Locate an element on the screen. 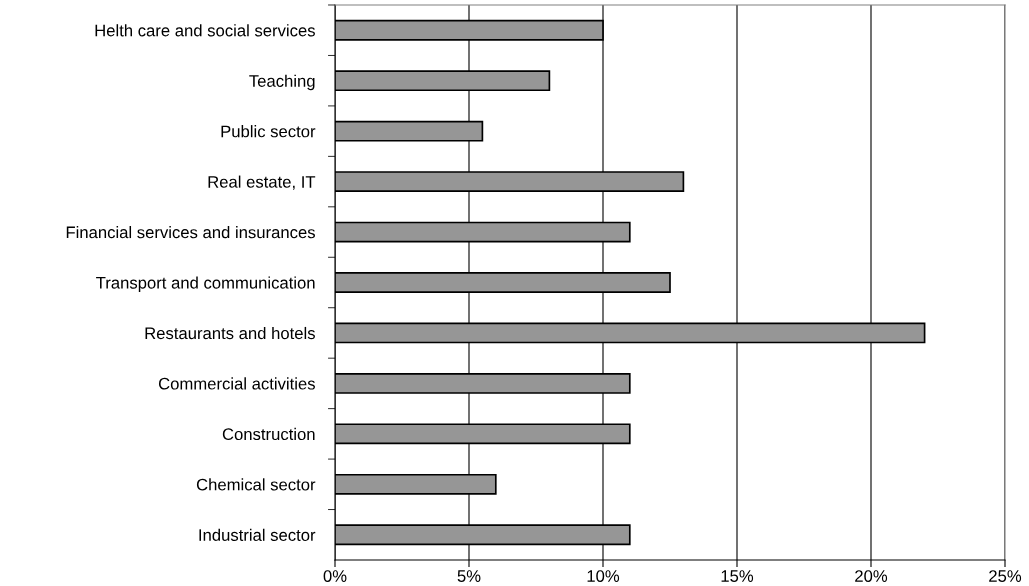 The image size is (1029, 586). y-tick-label: Financial services and insurances is located at coordinates (190, 232).